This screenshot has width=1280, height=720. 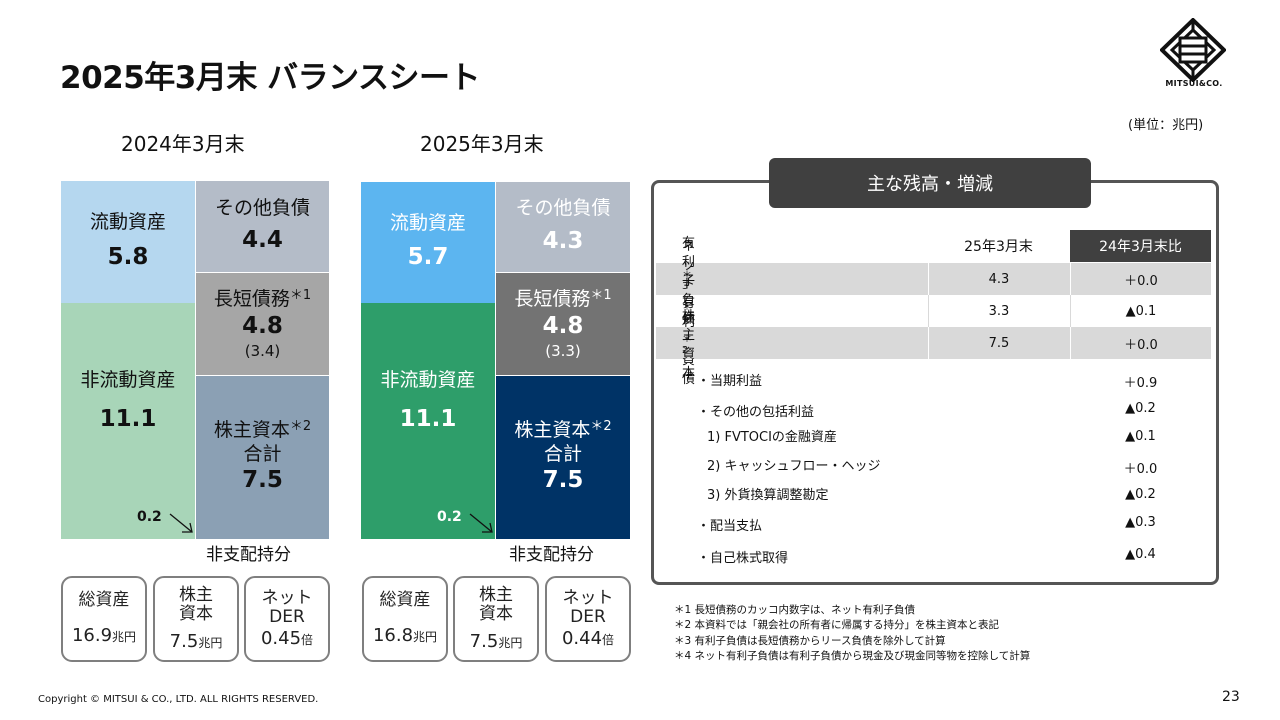 I want to click on kpi-value: 0.45, so click(x=281, y=638).